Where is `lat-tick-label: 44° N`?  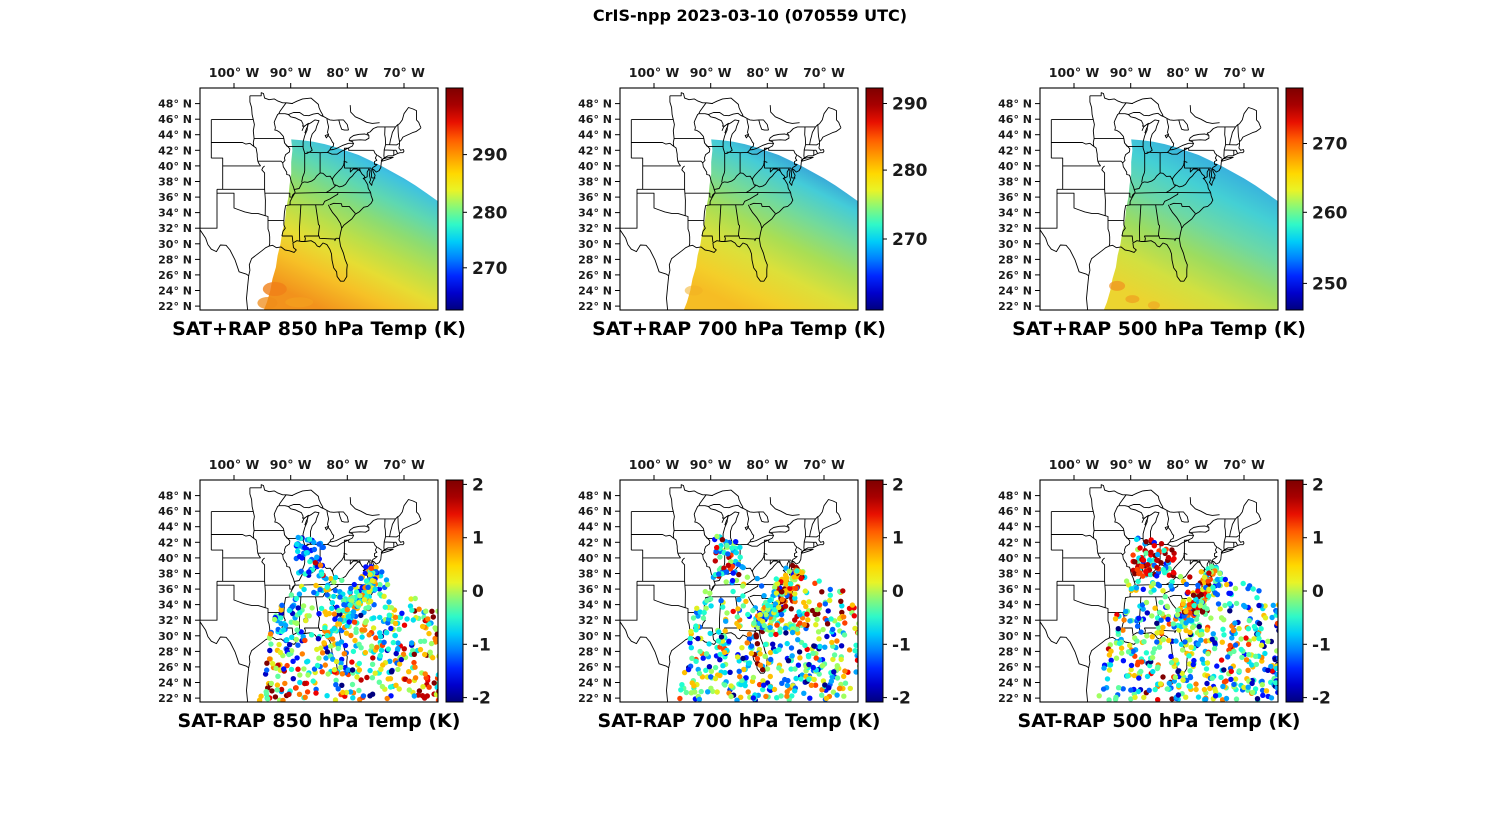 lat-tick-label: 44° N is located at coordinates (595, 527).